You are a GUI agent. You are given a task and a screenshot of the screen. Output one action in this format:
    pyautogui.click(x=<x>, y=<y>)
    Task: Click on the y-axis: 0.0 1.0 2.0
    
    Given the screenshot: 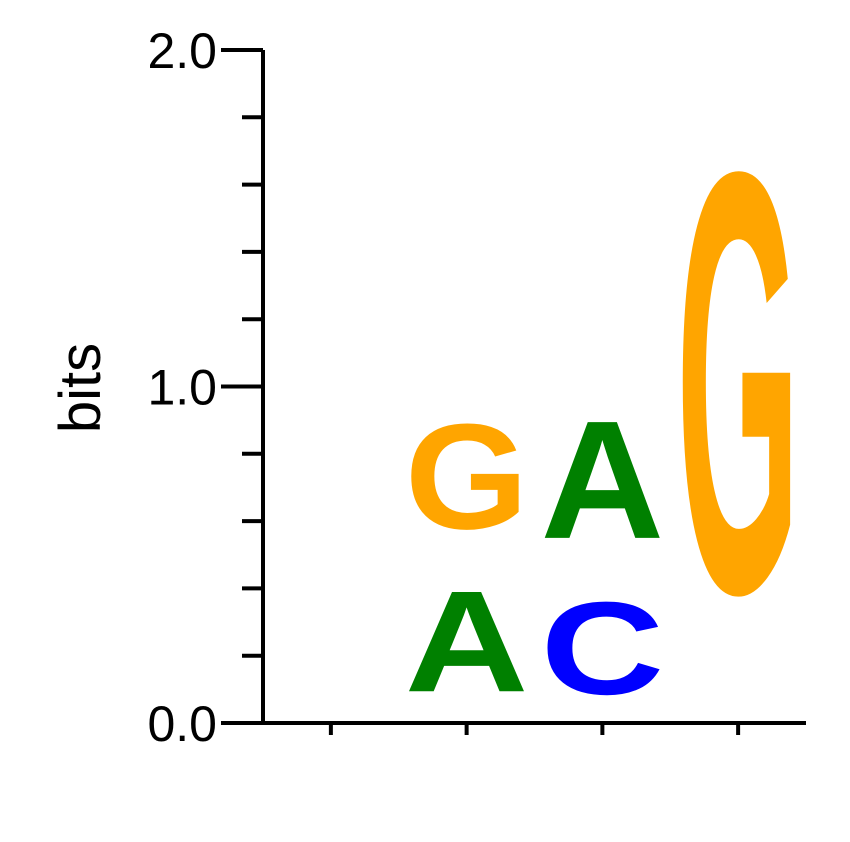 What is the action you would take?
    pyautogui.click(x=206, y=387)
    